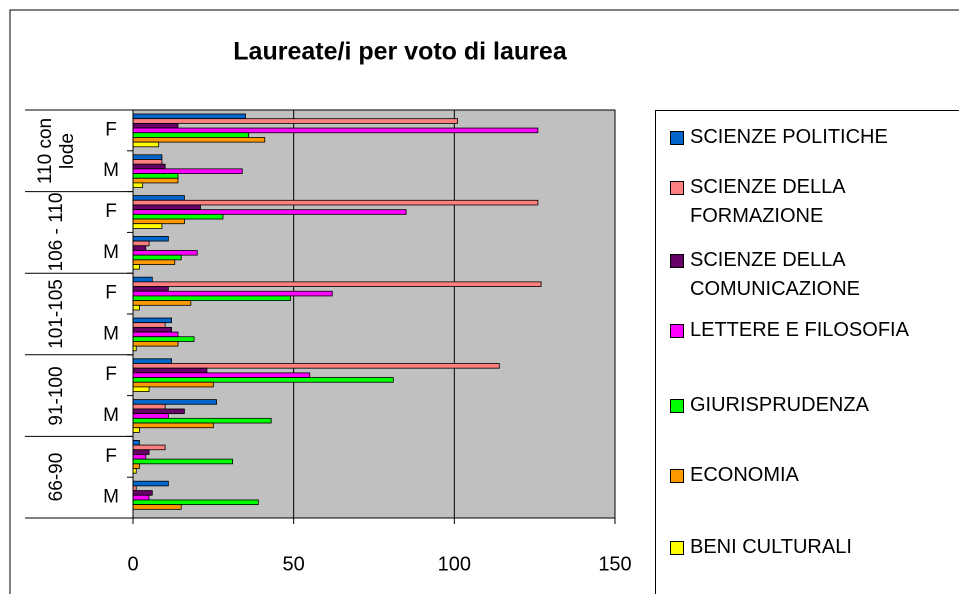  I want to click on legend-entry: LETTERE E FILOSOFIA, so click(805, 330).